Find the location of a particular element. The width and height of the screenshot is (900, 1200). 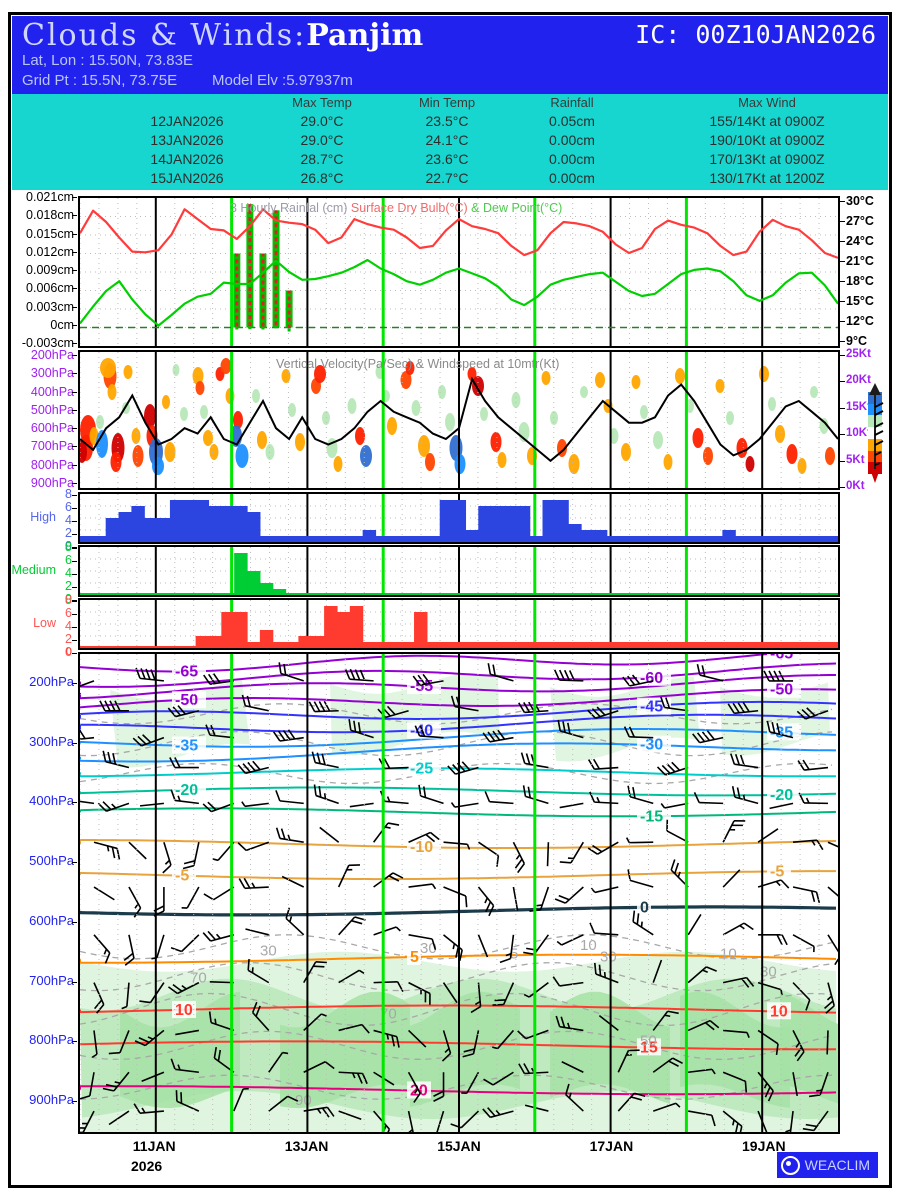

svg-text: -5 is located at coordinates (777, 871).